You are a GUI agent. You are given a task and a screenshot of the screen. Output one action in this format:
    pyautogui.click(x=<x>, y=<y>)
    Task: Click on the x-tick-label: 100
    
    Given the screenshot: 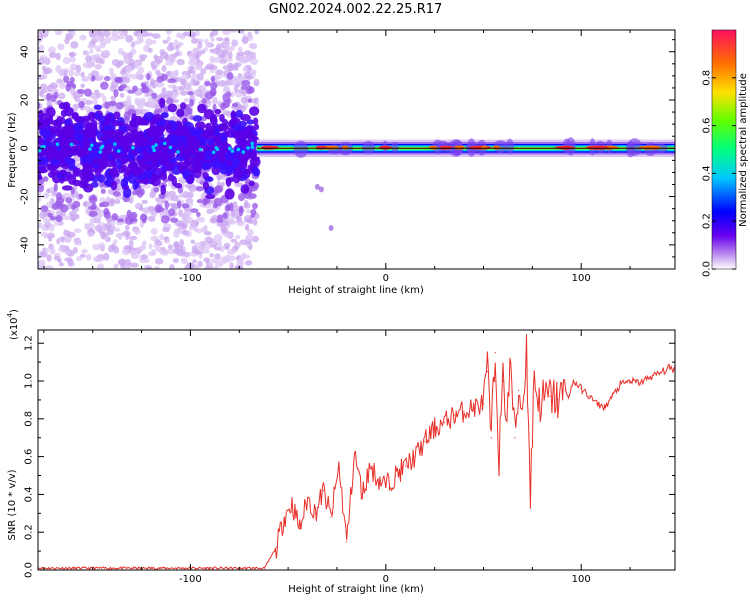 What is the action you would take?
    pyautogui.click(x=581, y=579)
    